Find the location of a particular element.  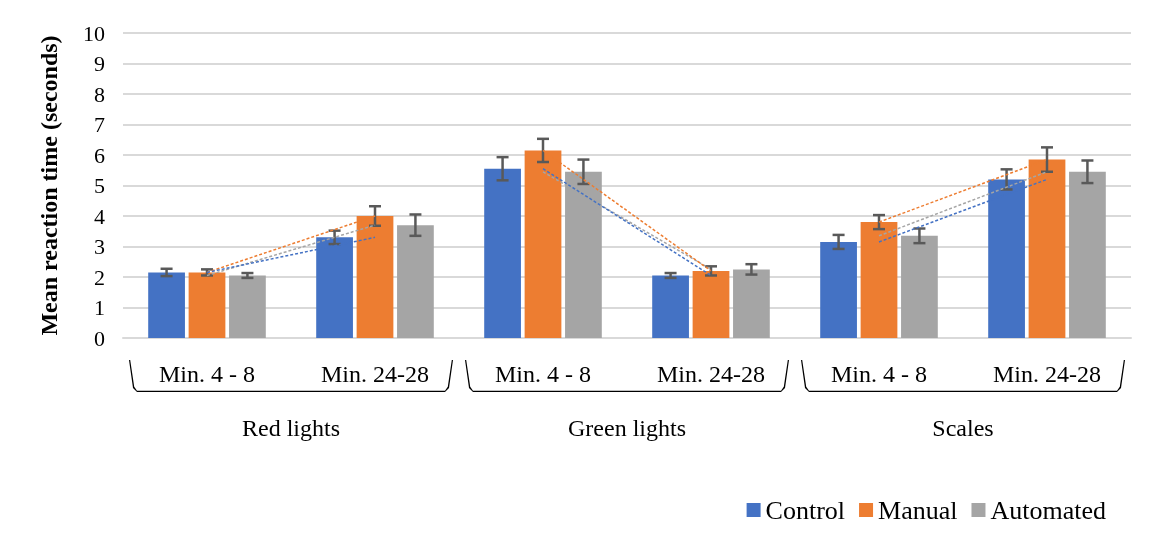

y-tick-label: 4 is located at coordinates (99, 216).